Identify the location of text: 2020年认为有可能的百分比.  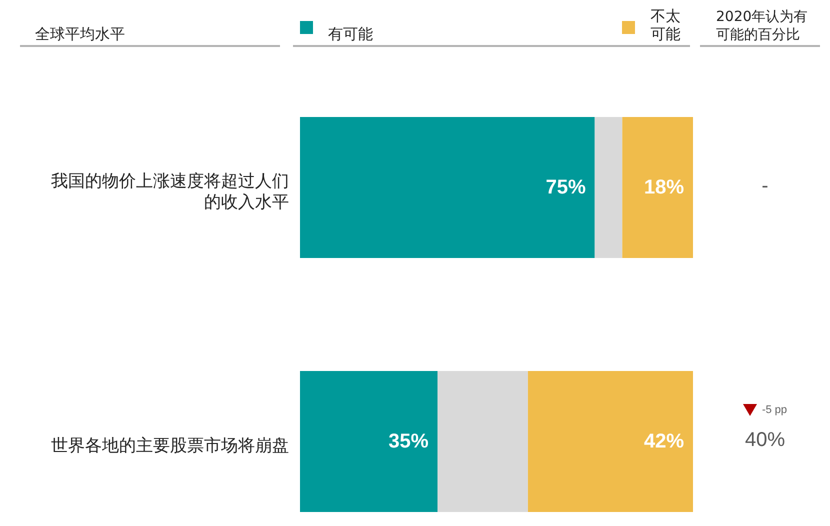
(762, 26).